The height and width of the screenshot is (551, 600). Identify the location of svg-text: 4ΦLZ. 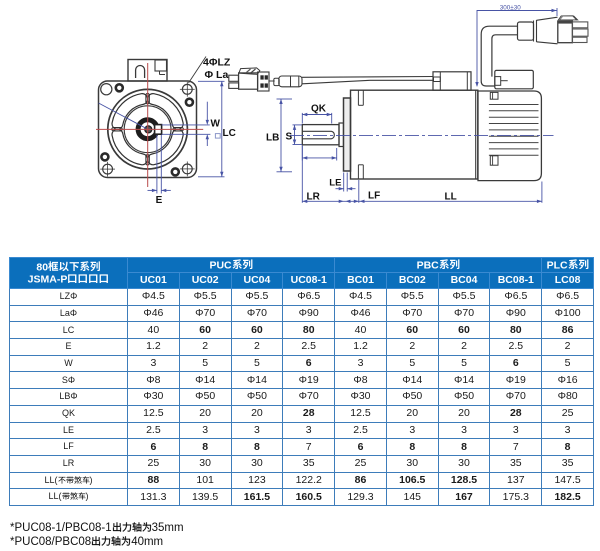
(217, 63).